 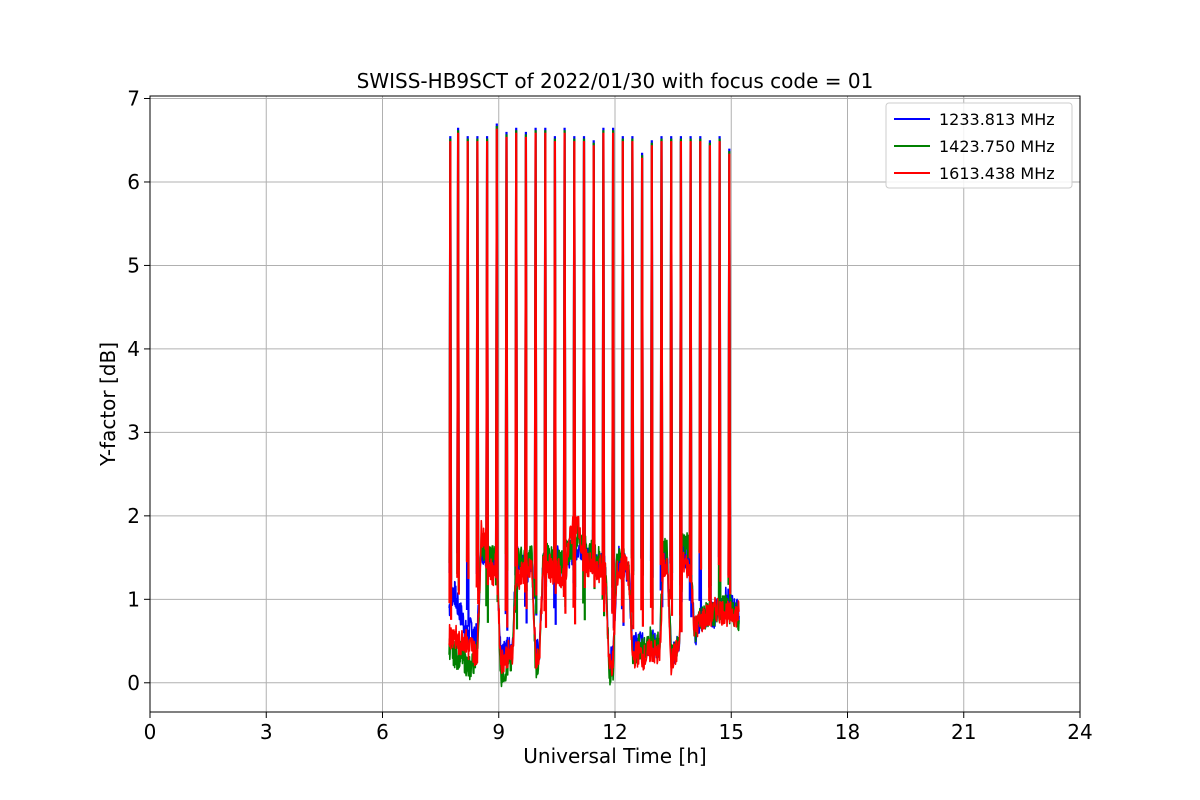 What do you see at coordinates (133, 516) in the screenshot?
I see `y-tick-label: 2` at bounding box center [133, 516].